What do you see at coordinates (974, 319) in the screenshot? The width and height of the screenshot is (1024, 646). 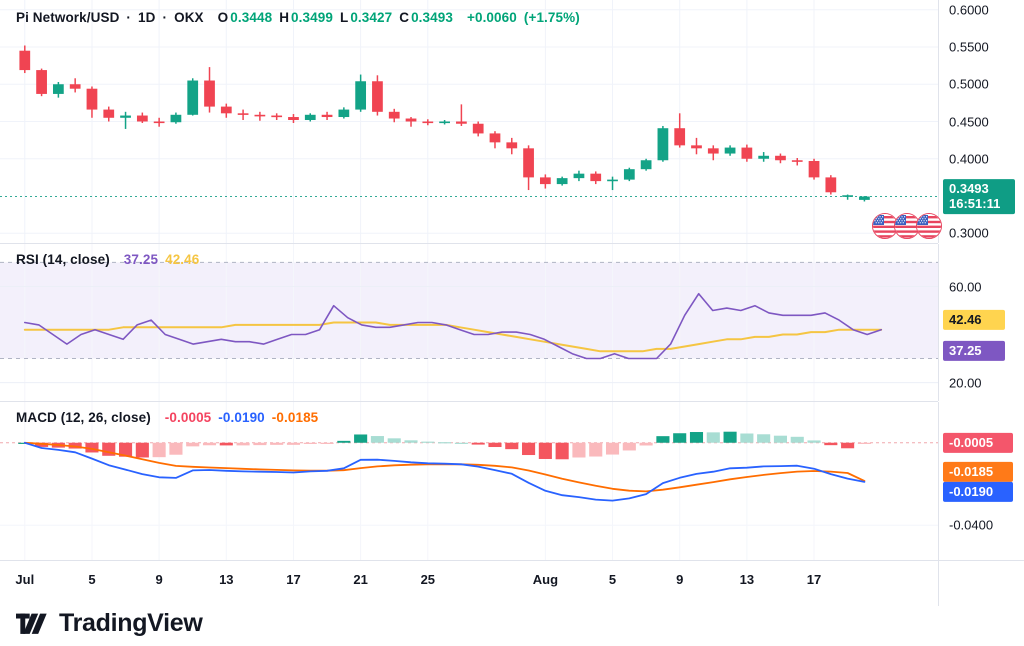 I see `rsi-ma-badge: 42.46` at bounding box center [974, 319].